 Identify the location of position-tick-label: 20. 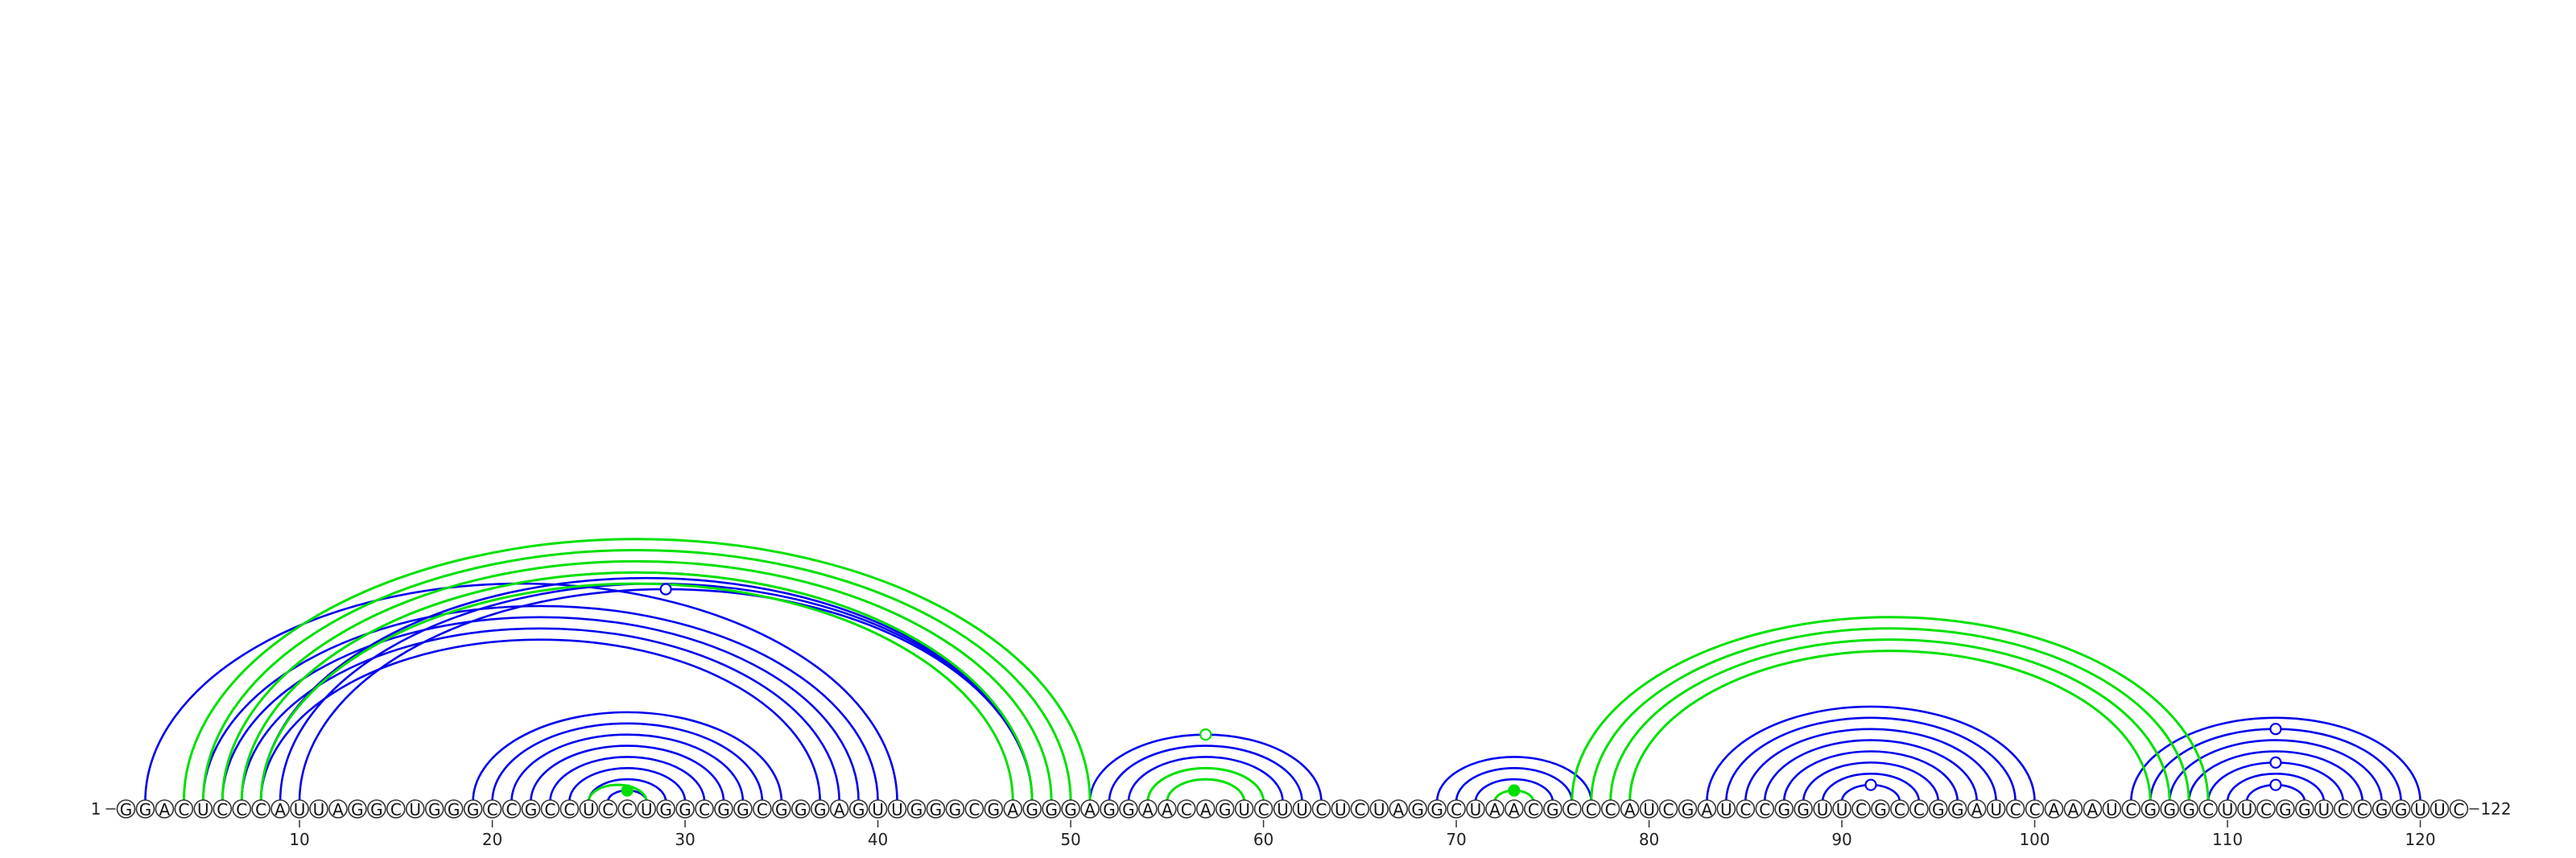
(492, 839).